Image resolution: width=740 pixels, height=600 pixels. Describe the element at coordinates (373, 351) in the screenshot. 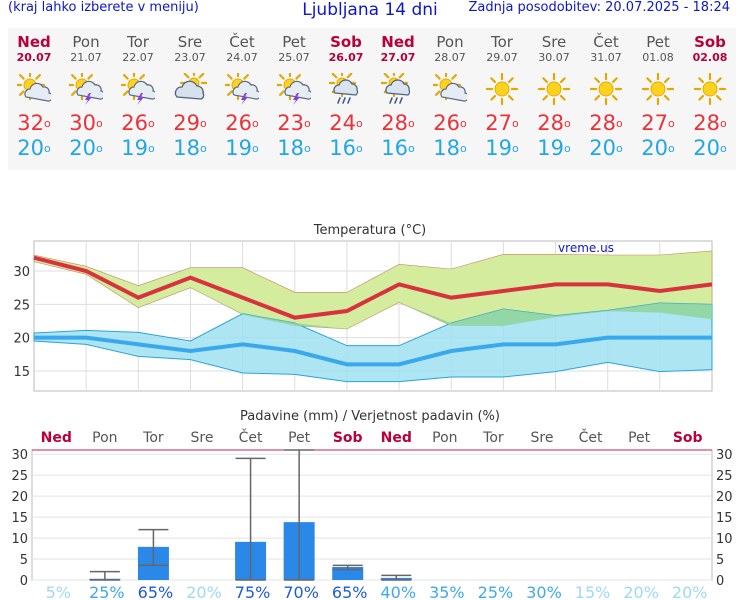

I see `min-temperature-line` at that location.